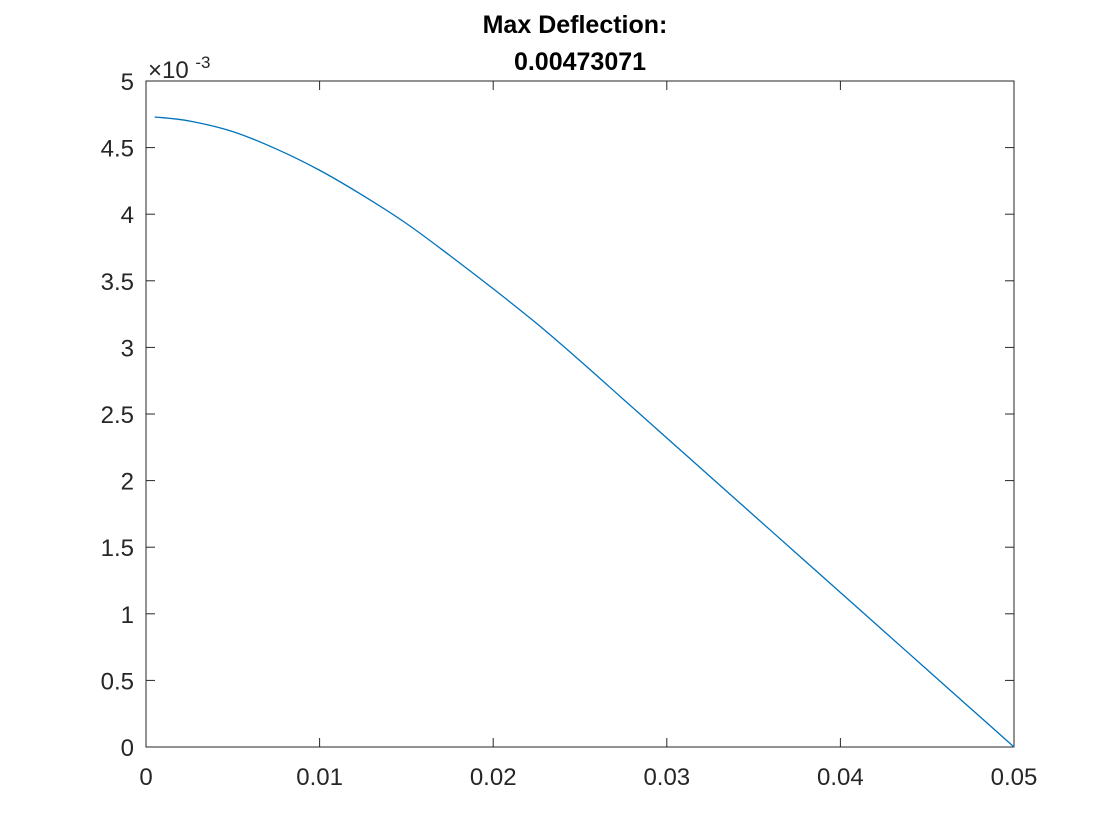 The height and width of the screenshot is (840, 1120). Describe the element at coordinates (127, 215) in the screenshot. I see `y-tick-label: 4` at that location.